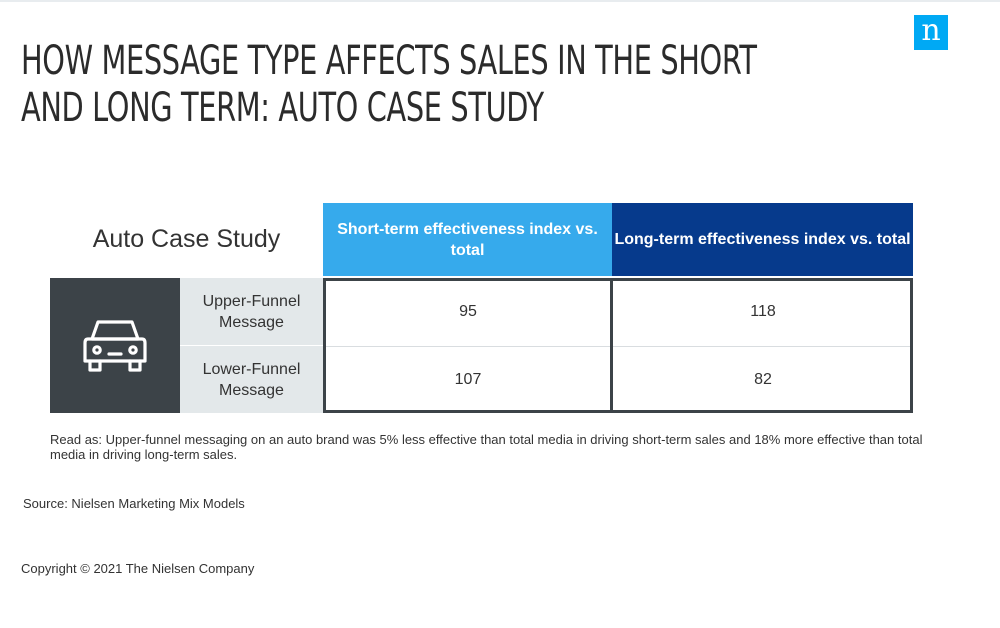  Describe the element at coordinates (134, 503) in the screenshot. I see `source-note: Source: Nielsen Marketing Mix Models` at that location.